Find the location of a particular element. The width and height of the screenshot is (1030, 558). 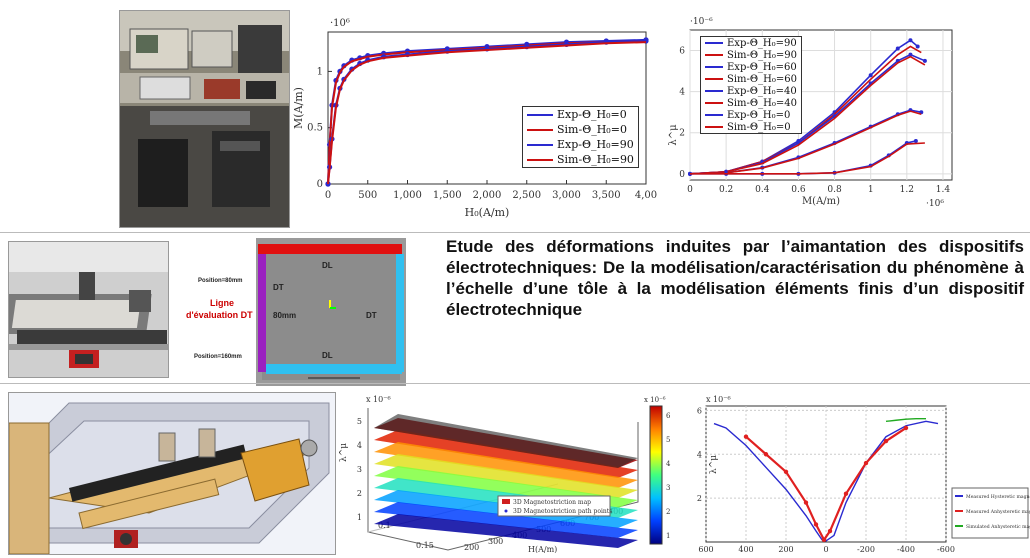

dt-right-bar is located at coordinates (400, 313).